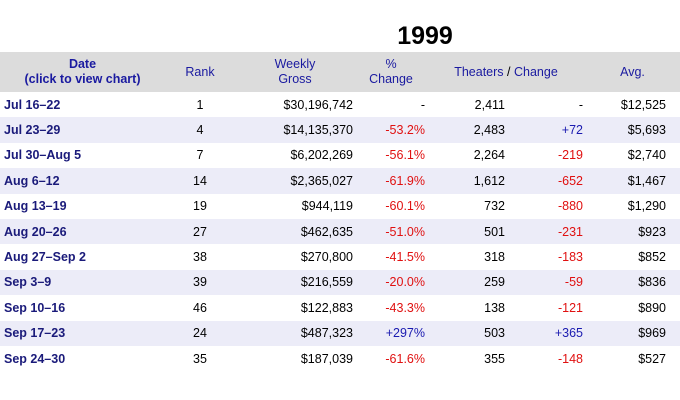 Image resolution: width=680 pixels, height=400 pixels. What do you see at coordinates (643, 104) in the screenshot?
I see `avg-cell: $12,525` at bounding box center [643, 104].